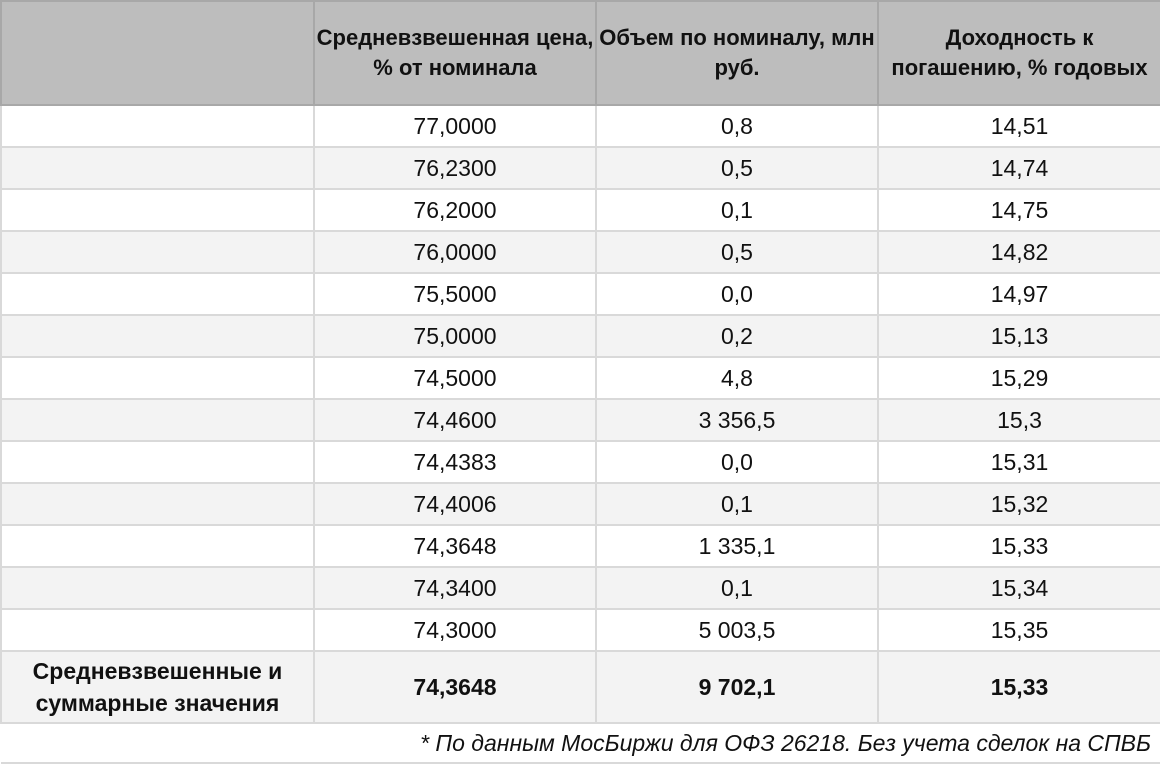 The width and height of the screenshot is (1160, 768). I want to click on price-cell: 76,2000, so click(455, 210).